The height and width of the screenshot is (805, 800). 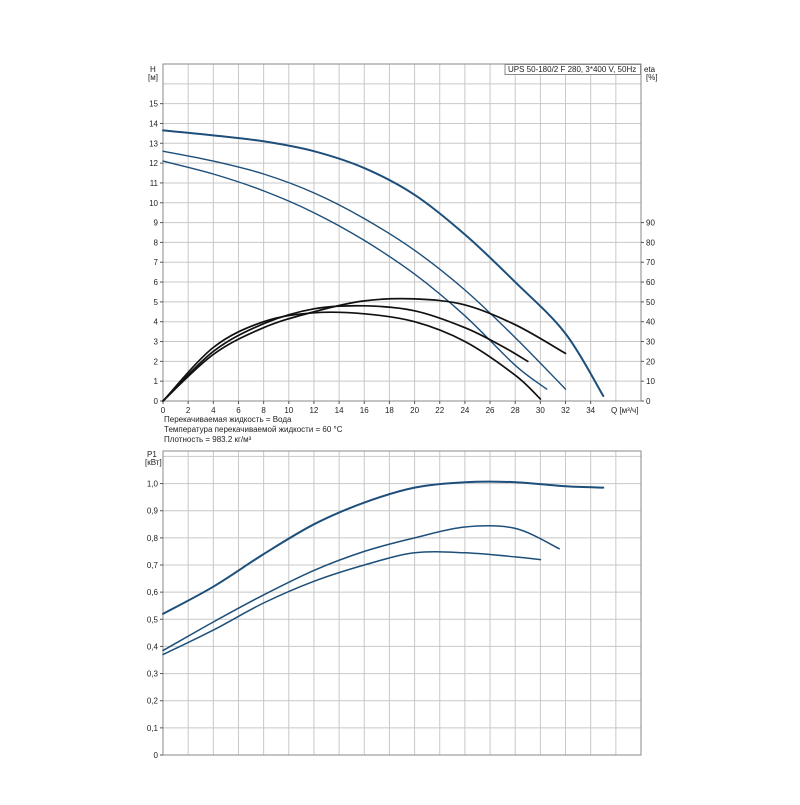 What do you see at coordinates (213, 410) in the screenshot?
I see `x-tick-label: 4` at bounding box center [213, 410].